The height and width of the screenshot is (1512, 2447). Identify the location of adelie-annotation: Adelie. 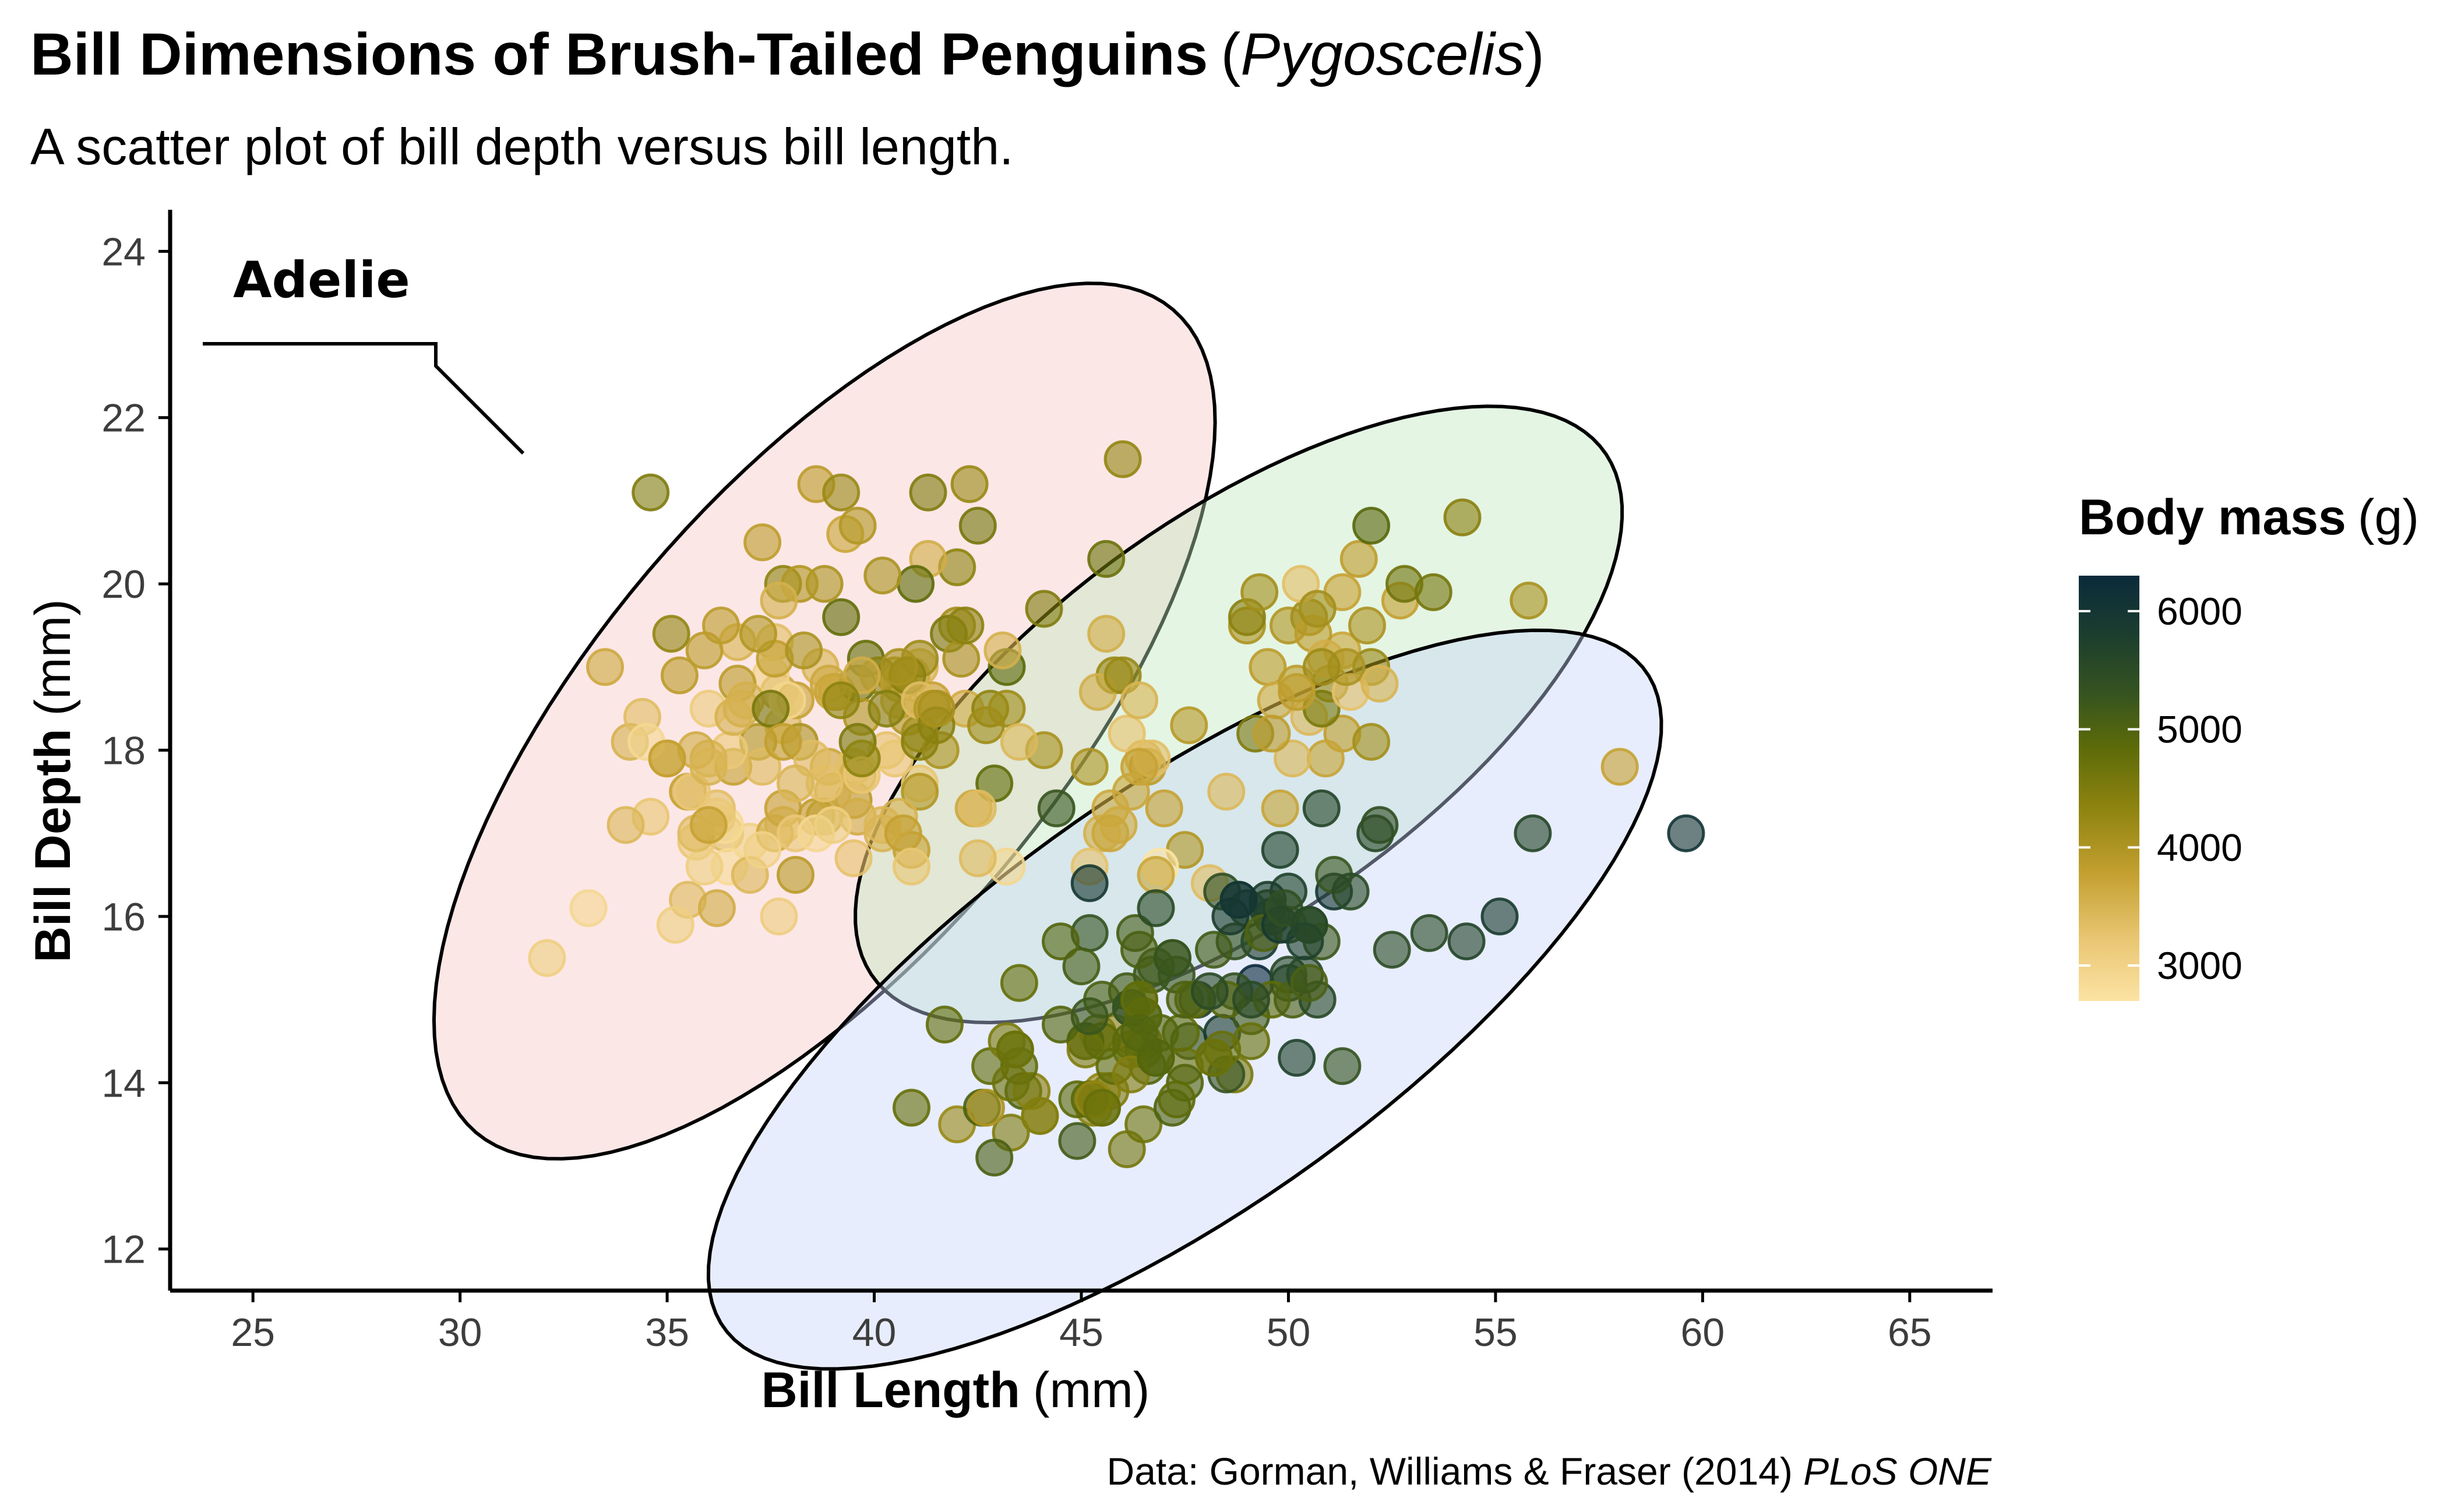
(364, 353).